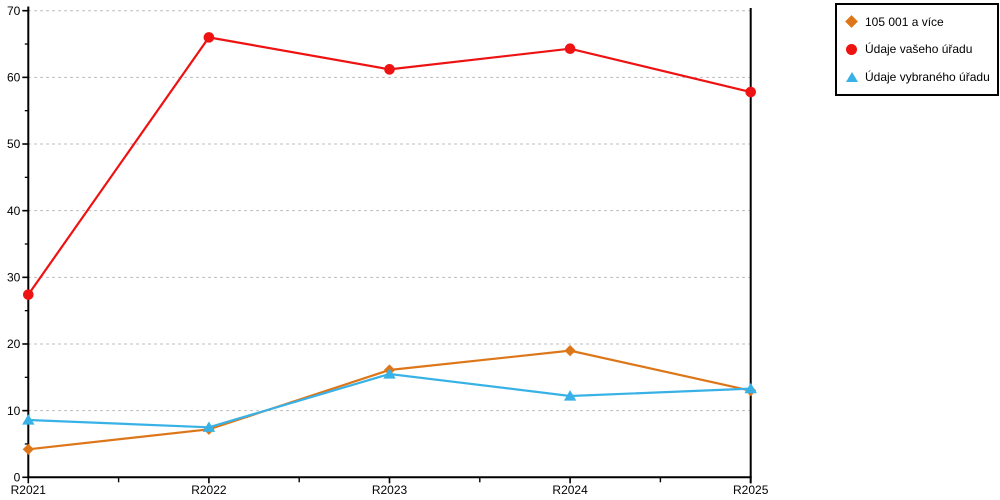 The height and width of the screenshot is (500, 1000). What do you see at coordinates (904, 21) in the screenshot?
I see `legend-label: 105 001 a více` at bounding box center [904, 21].